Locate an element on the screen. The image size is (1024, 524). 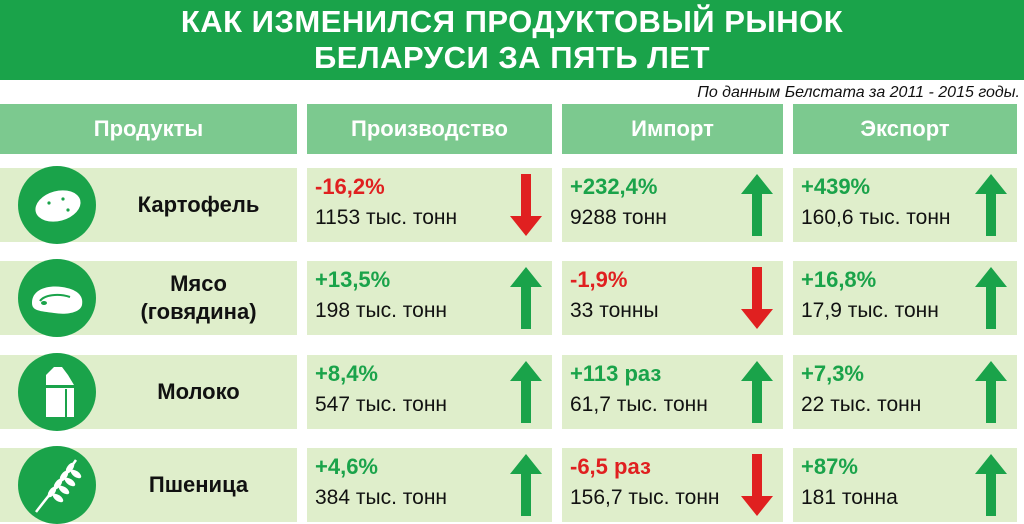
title-line-2: БЕЛАРУСИ ЗА ПЯТЬ ЛЕТ is located at coordinates (512, 57).